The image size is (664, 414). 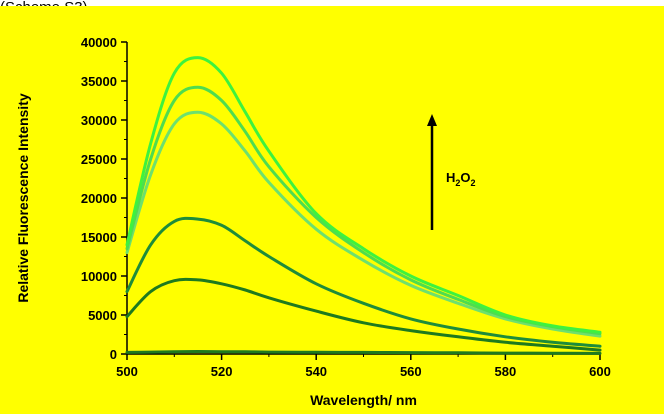 I want to click on y-tick-label: 35000, so click(x=99, y=81).